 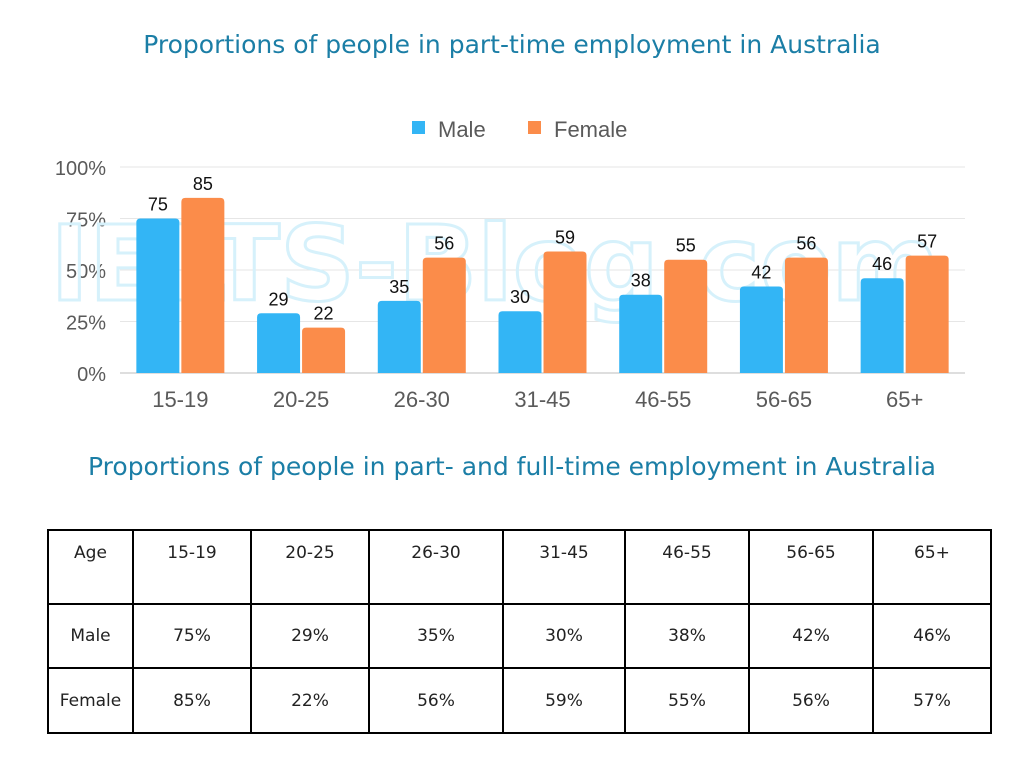 I want to click on y-tick-label: 75%, so click(x=86, y=221).